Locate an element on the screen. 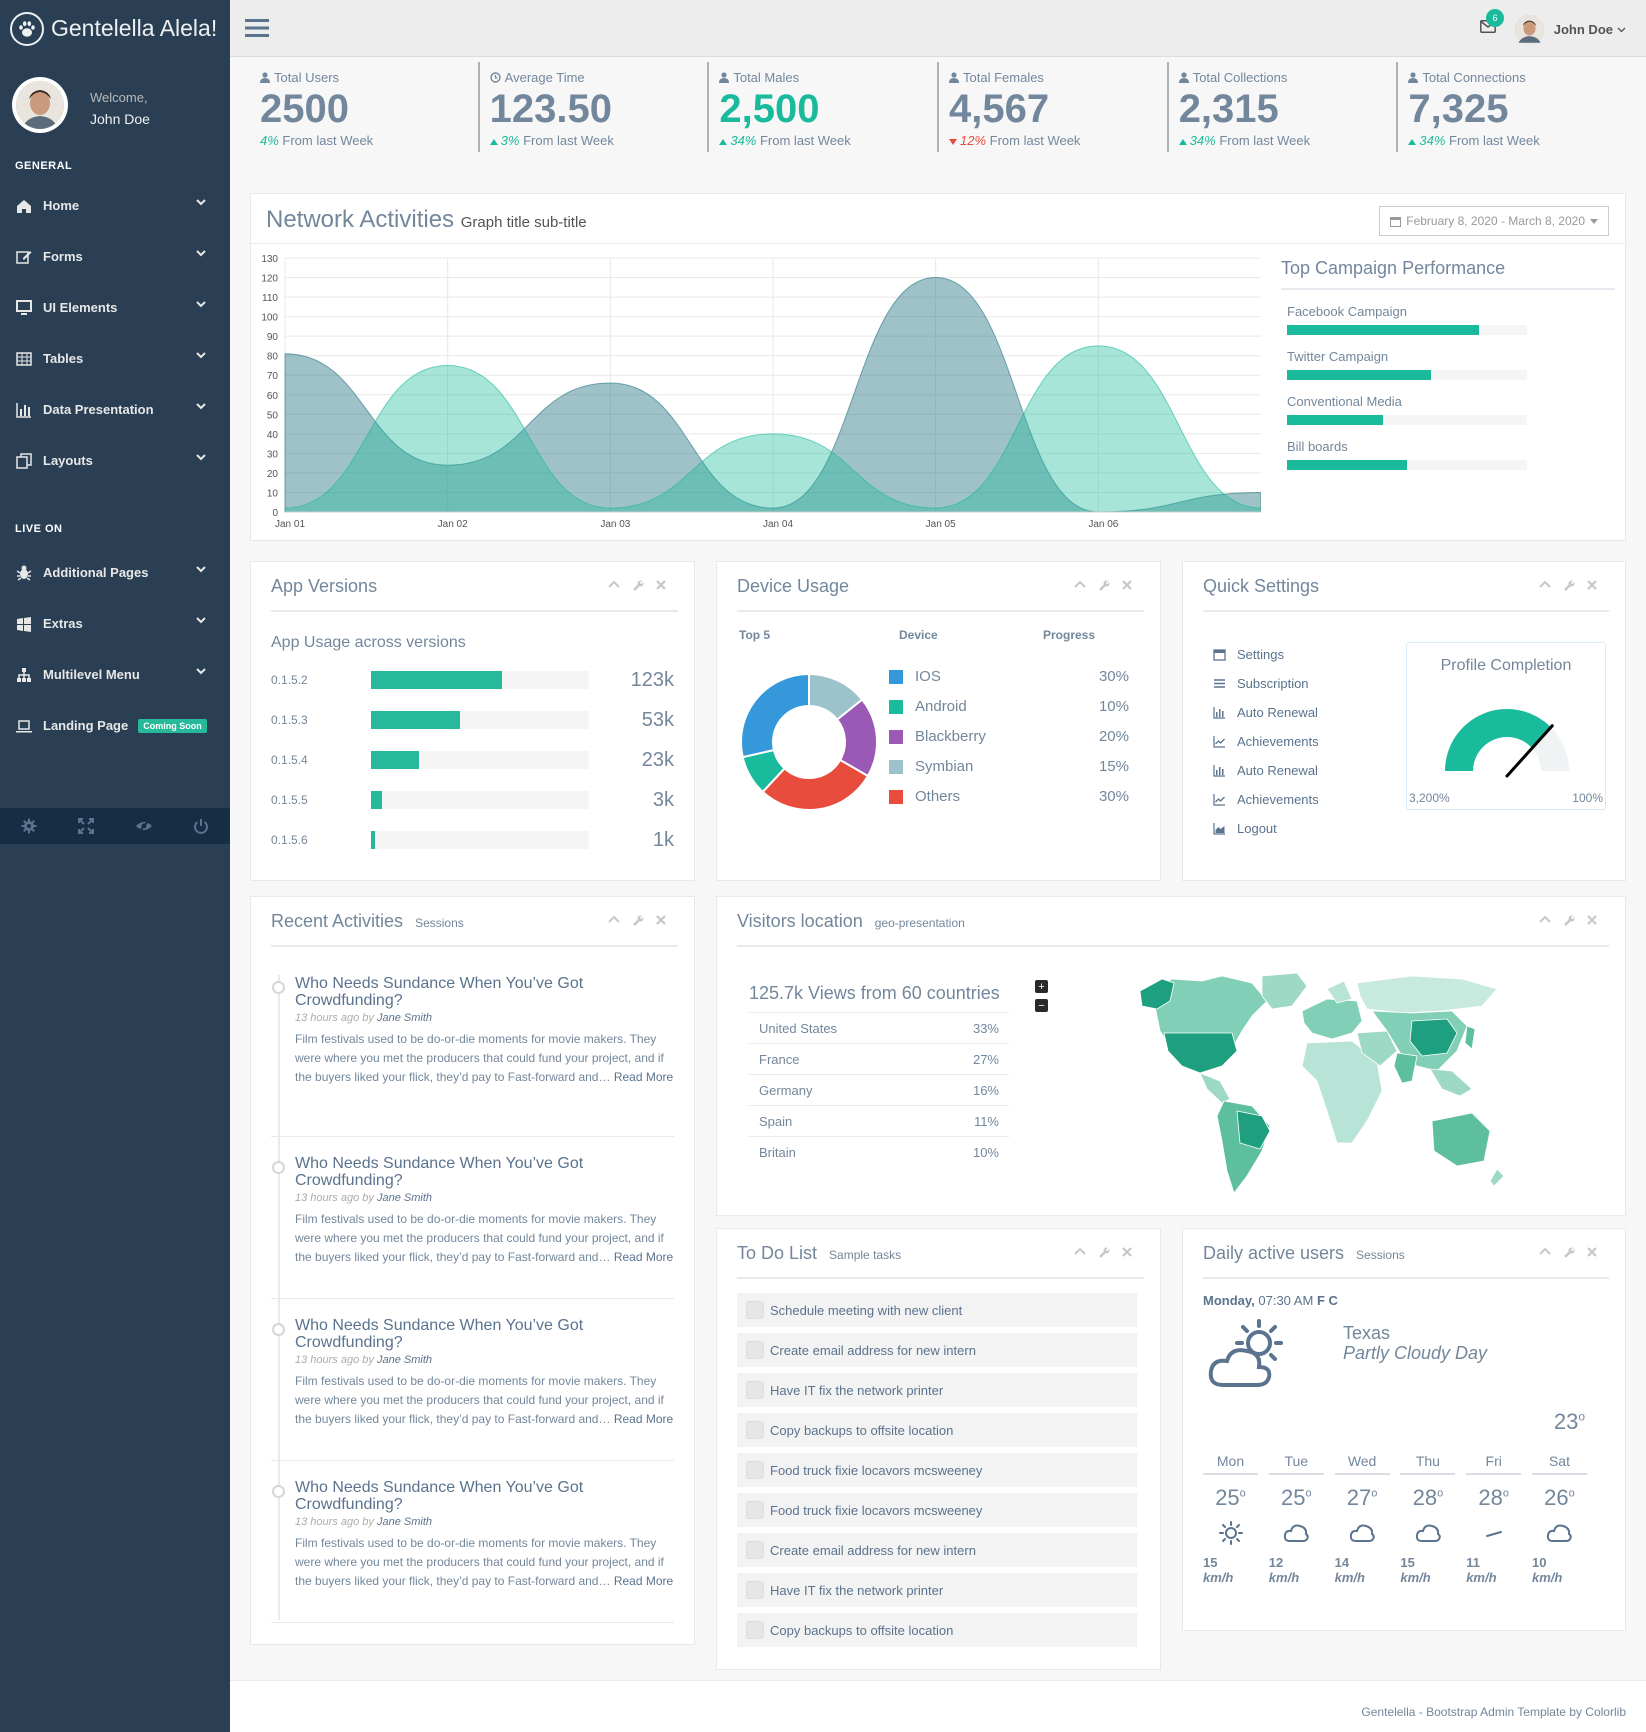  zoom-in-button: + is located at coordinates (1041, 986).